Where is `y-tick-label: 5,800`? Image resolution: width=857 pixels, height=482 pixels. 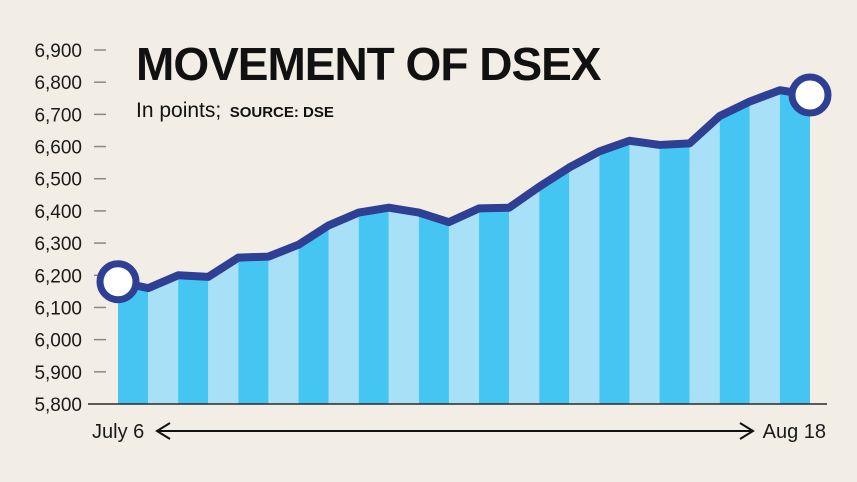 y-tick-label: 5,800 is located at coordinates (58, 405).